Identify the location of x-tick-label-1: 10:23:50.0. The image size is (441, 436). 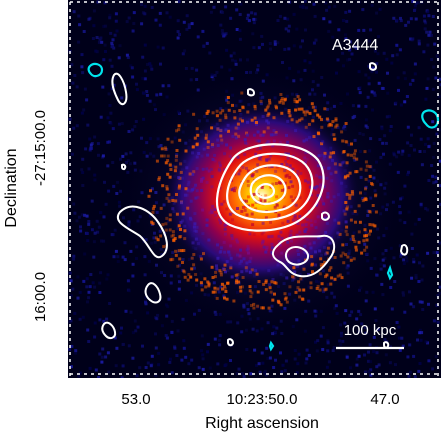
(262, 399).